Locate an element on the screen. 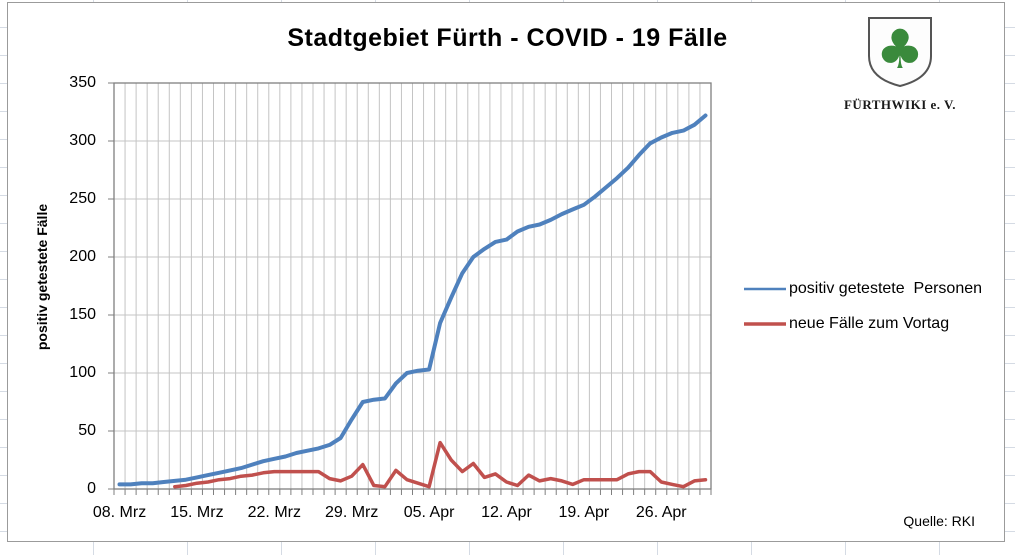 The image size is (1015, 555). x-tick-label: 05. Apr is located at coordinates (429, 512).